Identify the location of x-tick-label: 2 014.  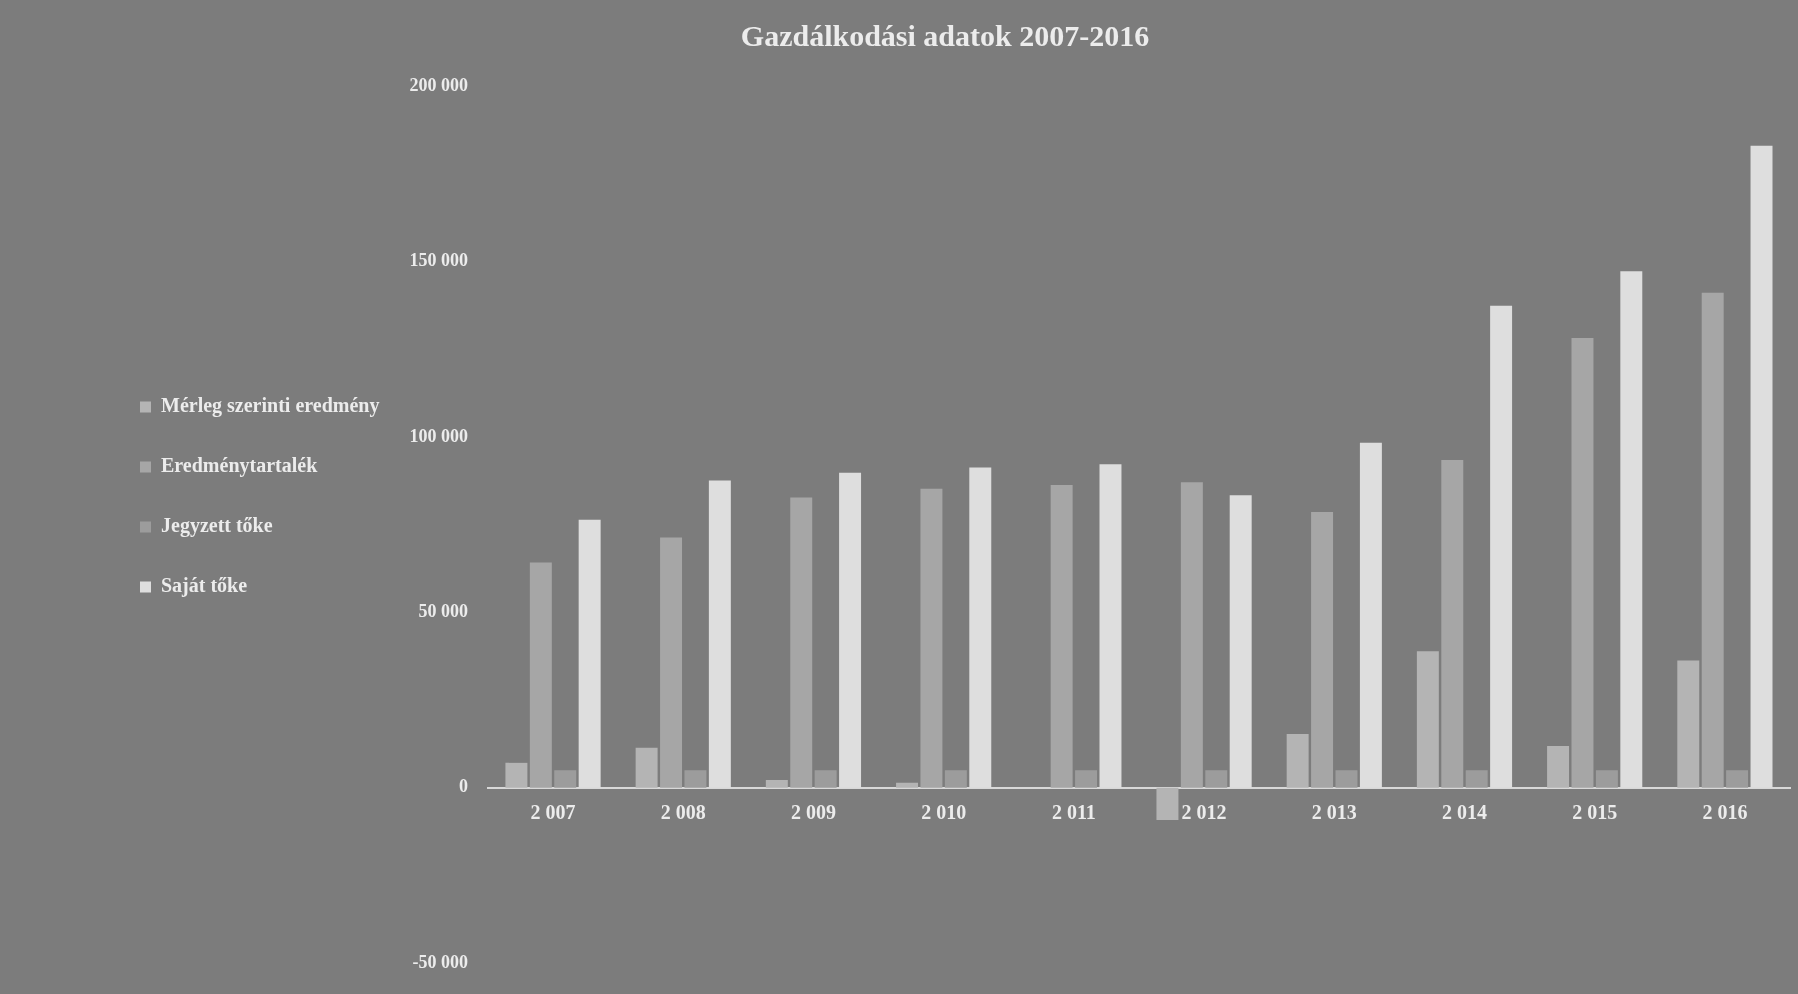
(1464, 811).